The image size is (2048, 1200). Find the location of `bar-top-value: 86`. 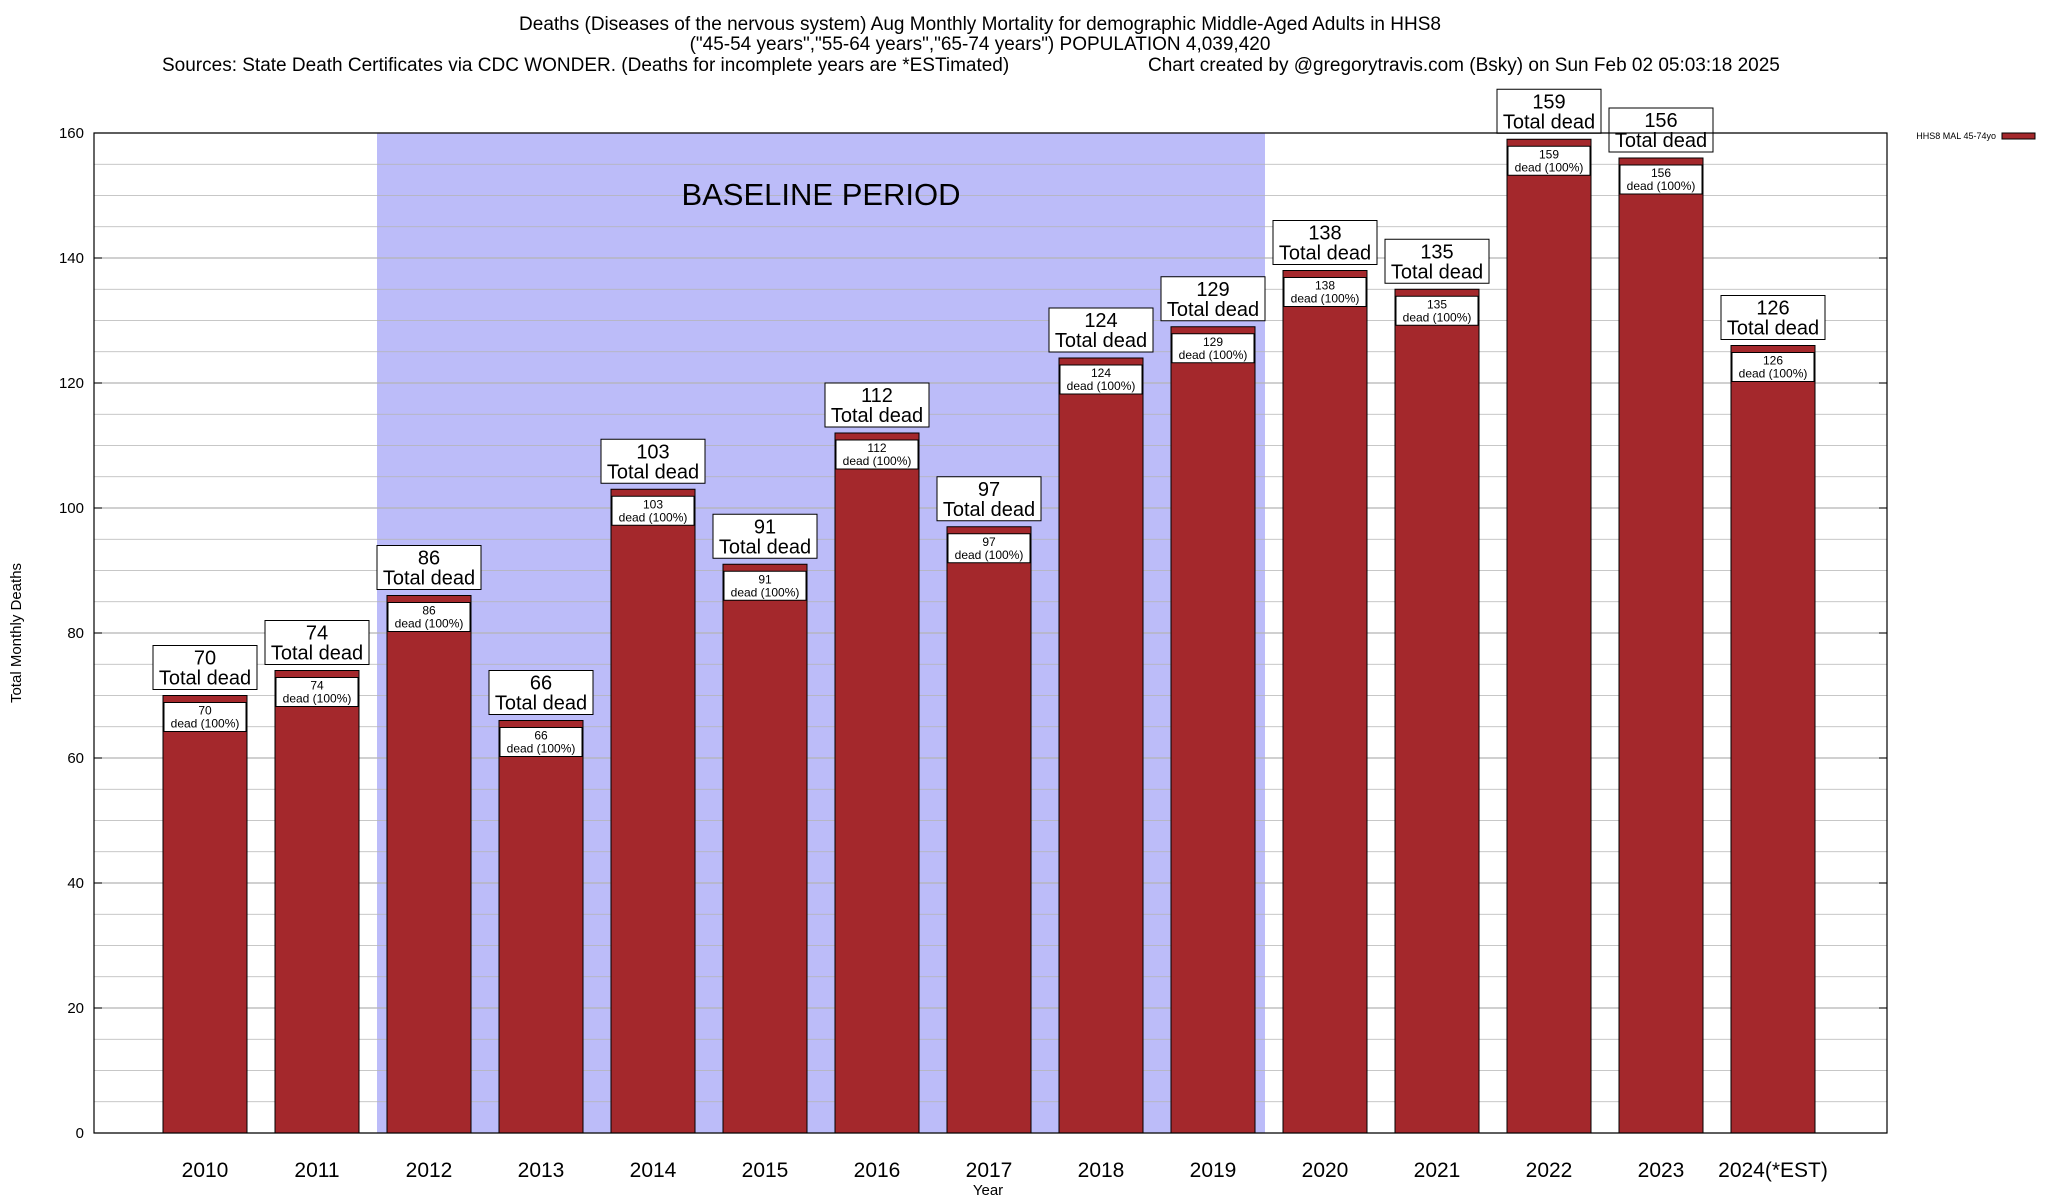

bar-top-value: 86 is located at coordinates (429, 559).